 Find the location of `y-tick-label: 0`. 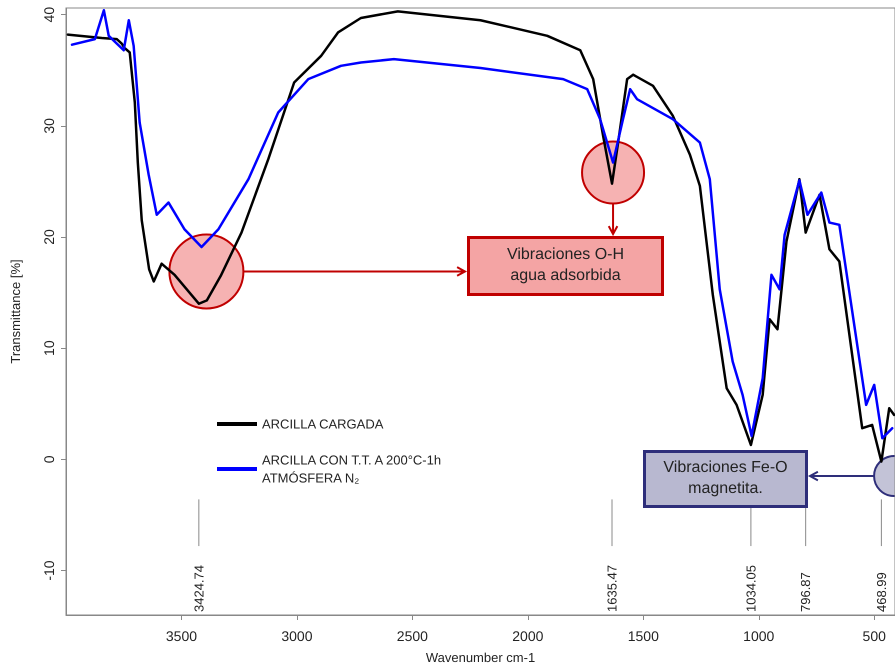

y-tick-label: 0 is located at coordinates (49, 459).